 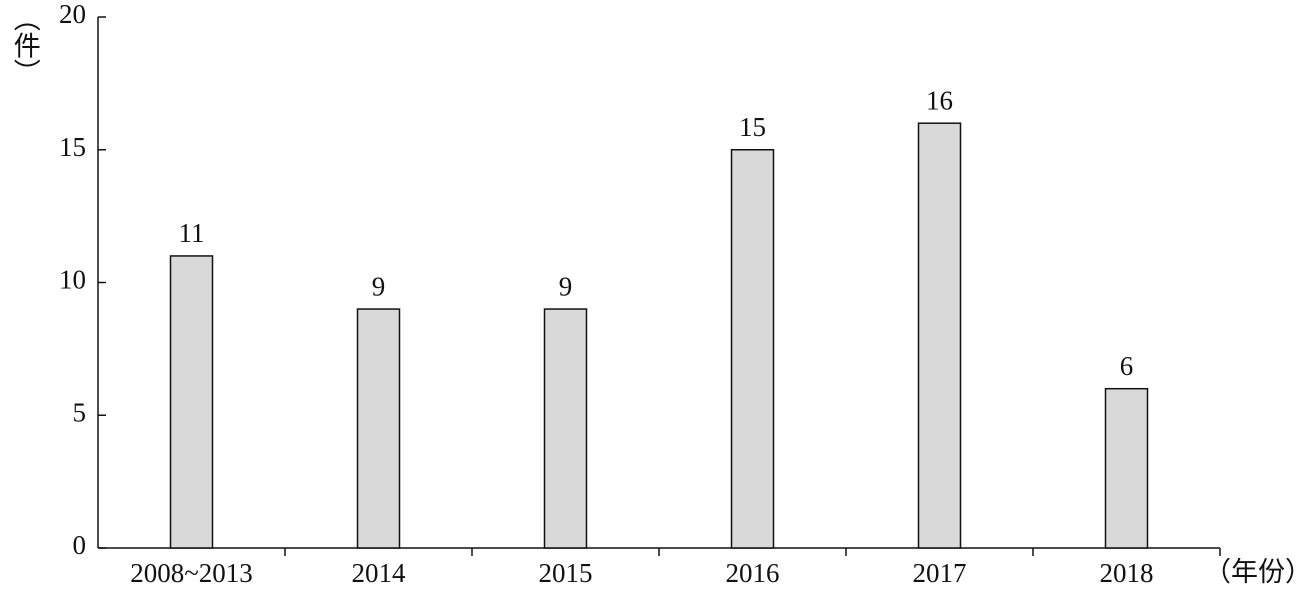 What do you see at coordinates (566, 573) in the screenshot?
I see `x-tick-label: 2015` at bounding box center [566, 573].